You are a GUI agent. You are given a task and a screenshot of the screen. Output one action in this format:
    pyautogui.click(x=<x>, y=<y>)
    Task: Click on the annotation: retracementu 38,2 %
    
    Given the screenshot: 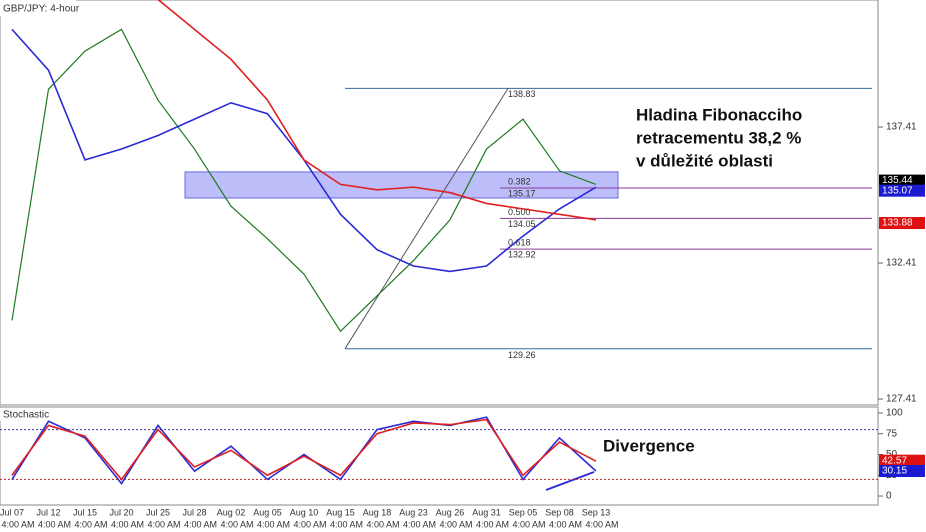 What is the action you would take?
    pyautogui.click(x=718, y=137)
    